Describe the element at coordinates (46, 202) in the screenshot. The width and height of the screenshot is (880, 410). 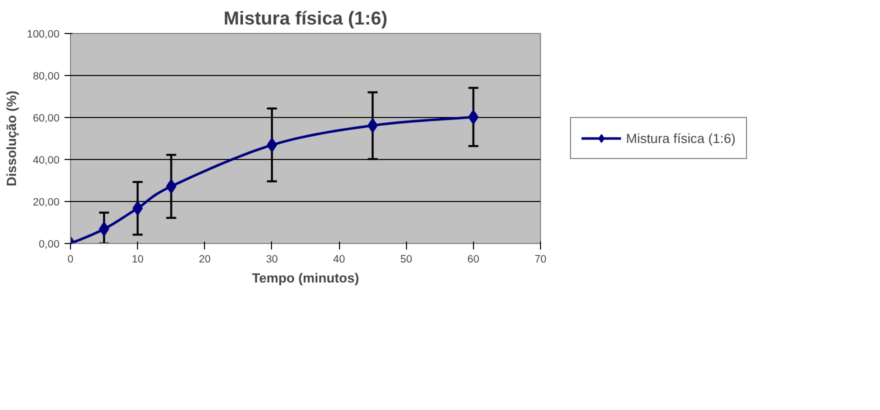
I see `y-tick-label: 20,00` at that location.